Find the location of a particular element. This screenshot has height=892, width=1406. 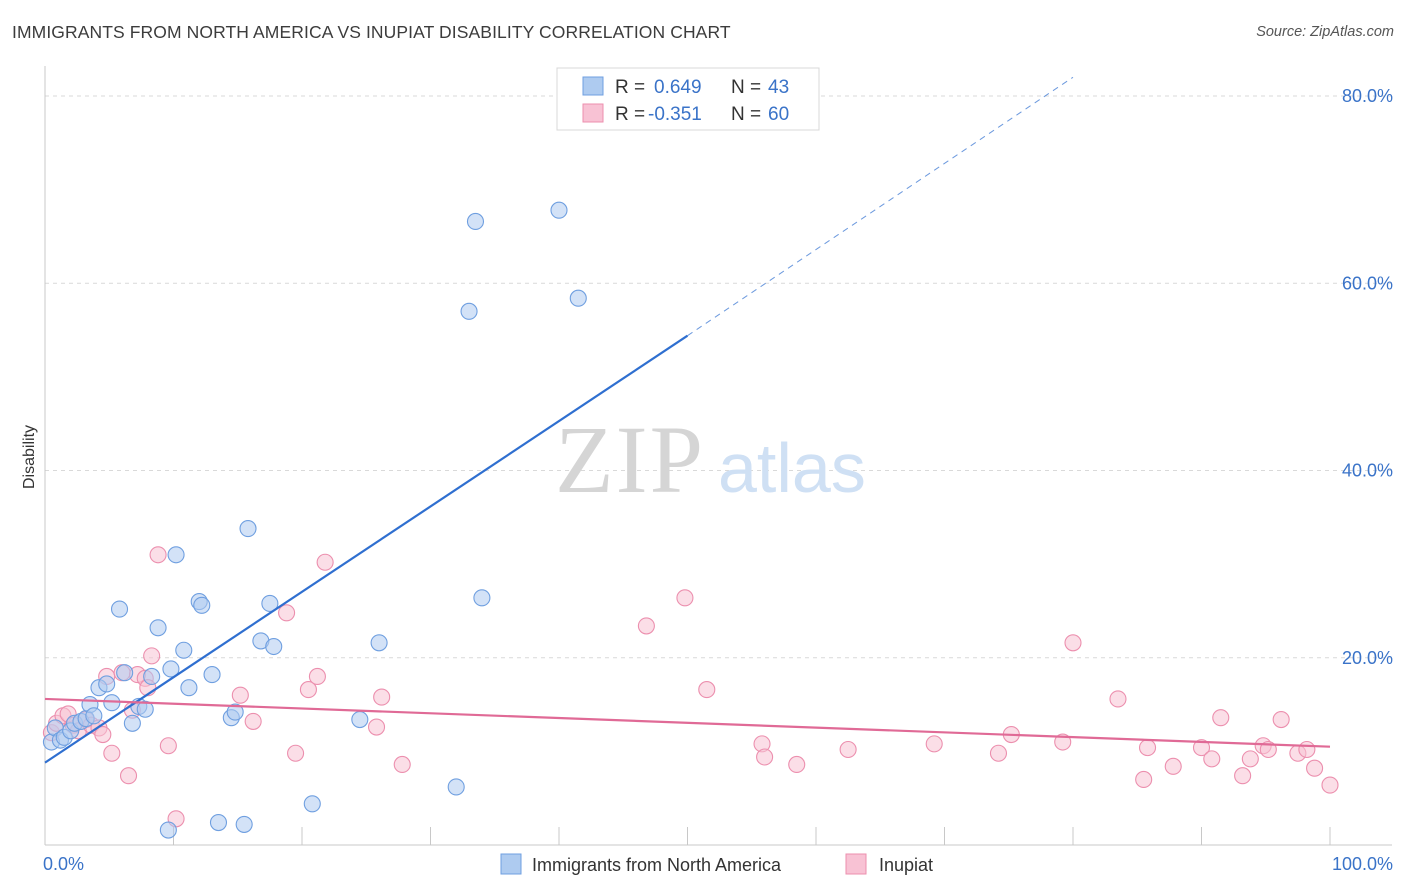

legend-n-value-2: 60 is located at coordinates (778, 114).